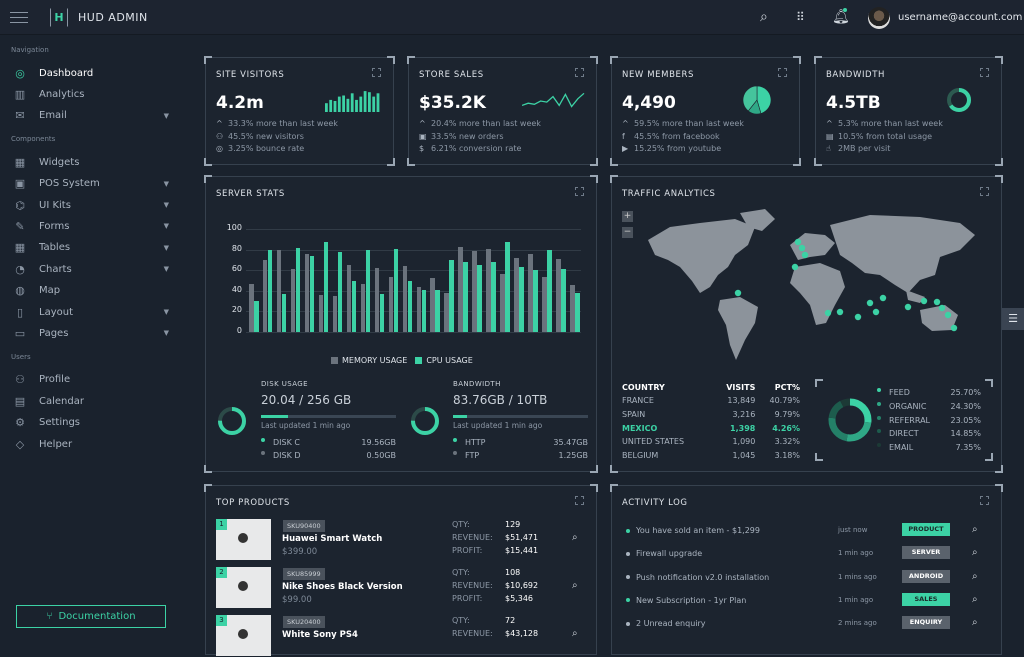 The image size is (1024, 657). Describe the element at coordinates (711, 428) in the screenshot. I see `table-row: MEXICO 1,398 4.26%` at that location.